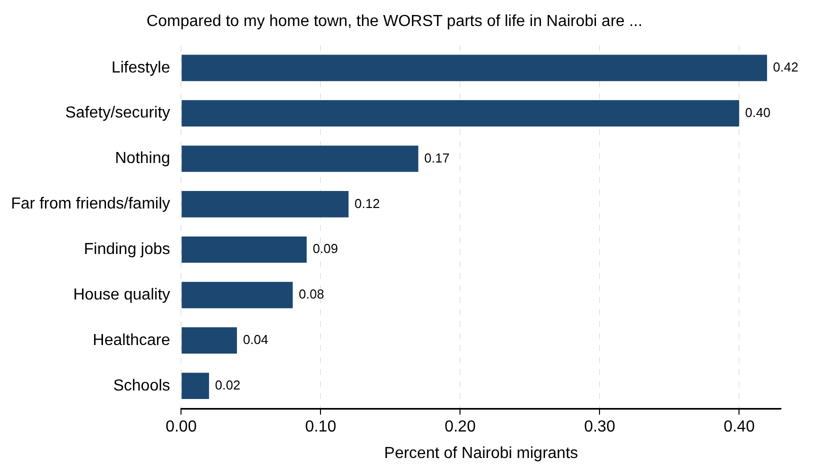 This screenshot has height=475, width=829. What do you see at coordinates (460, 427) in the screenshot?
I see `x-tick-label: 0.20` at bounding box center [460, 427].